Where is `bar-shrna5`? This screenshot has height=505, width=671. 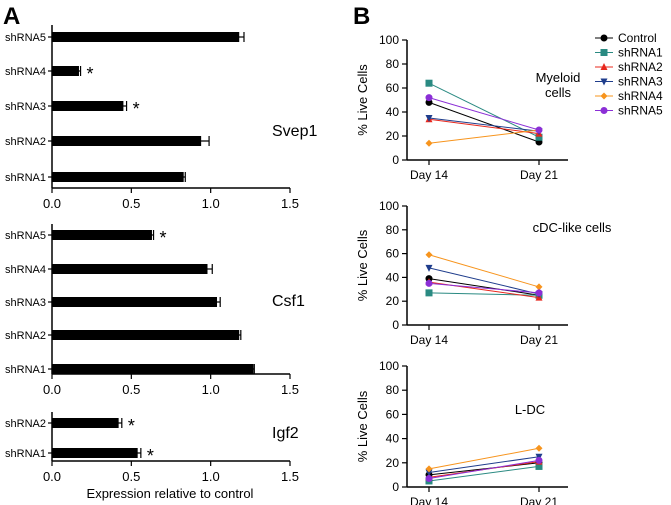 bar-shrna5 is located at coordinates (146, 37).